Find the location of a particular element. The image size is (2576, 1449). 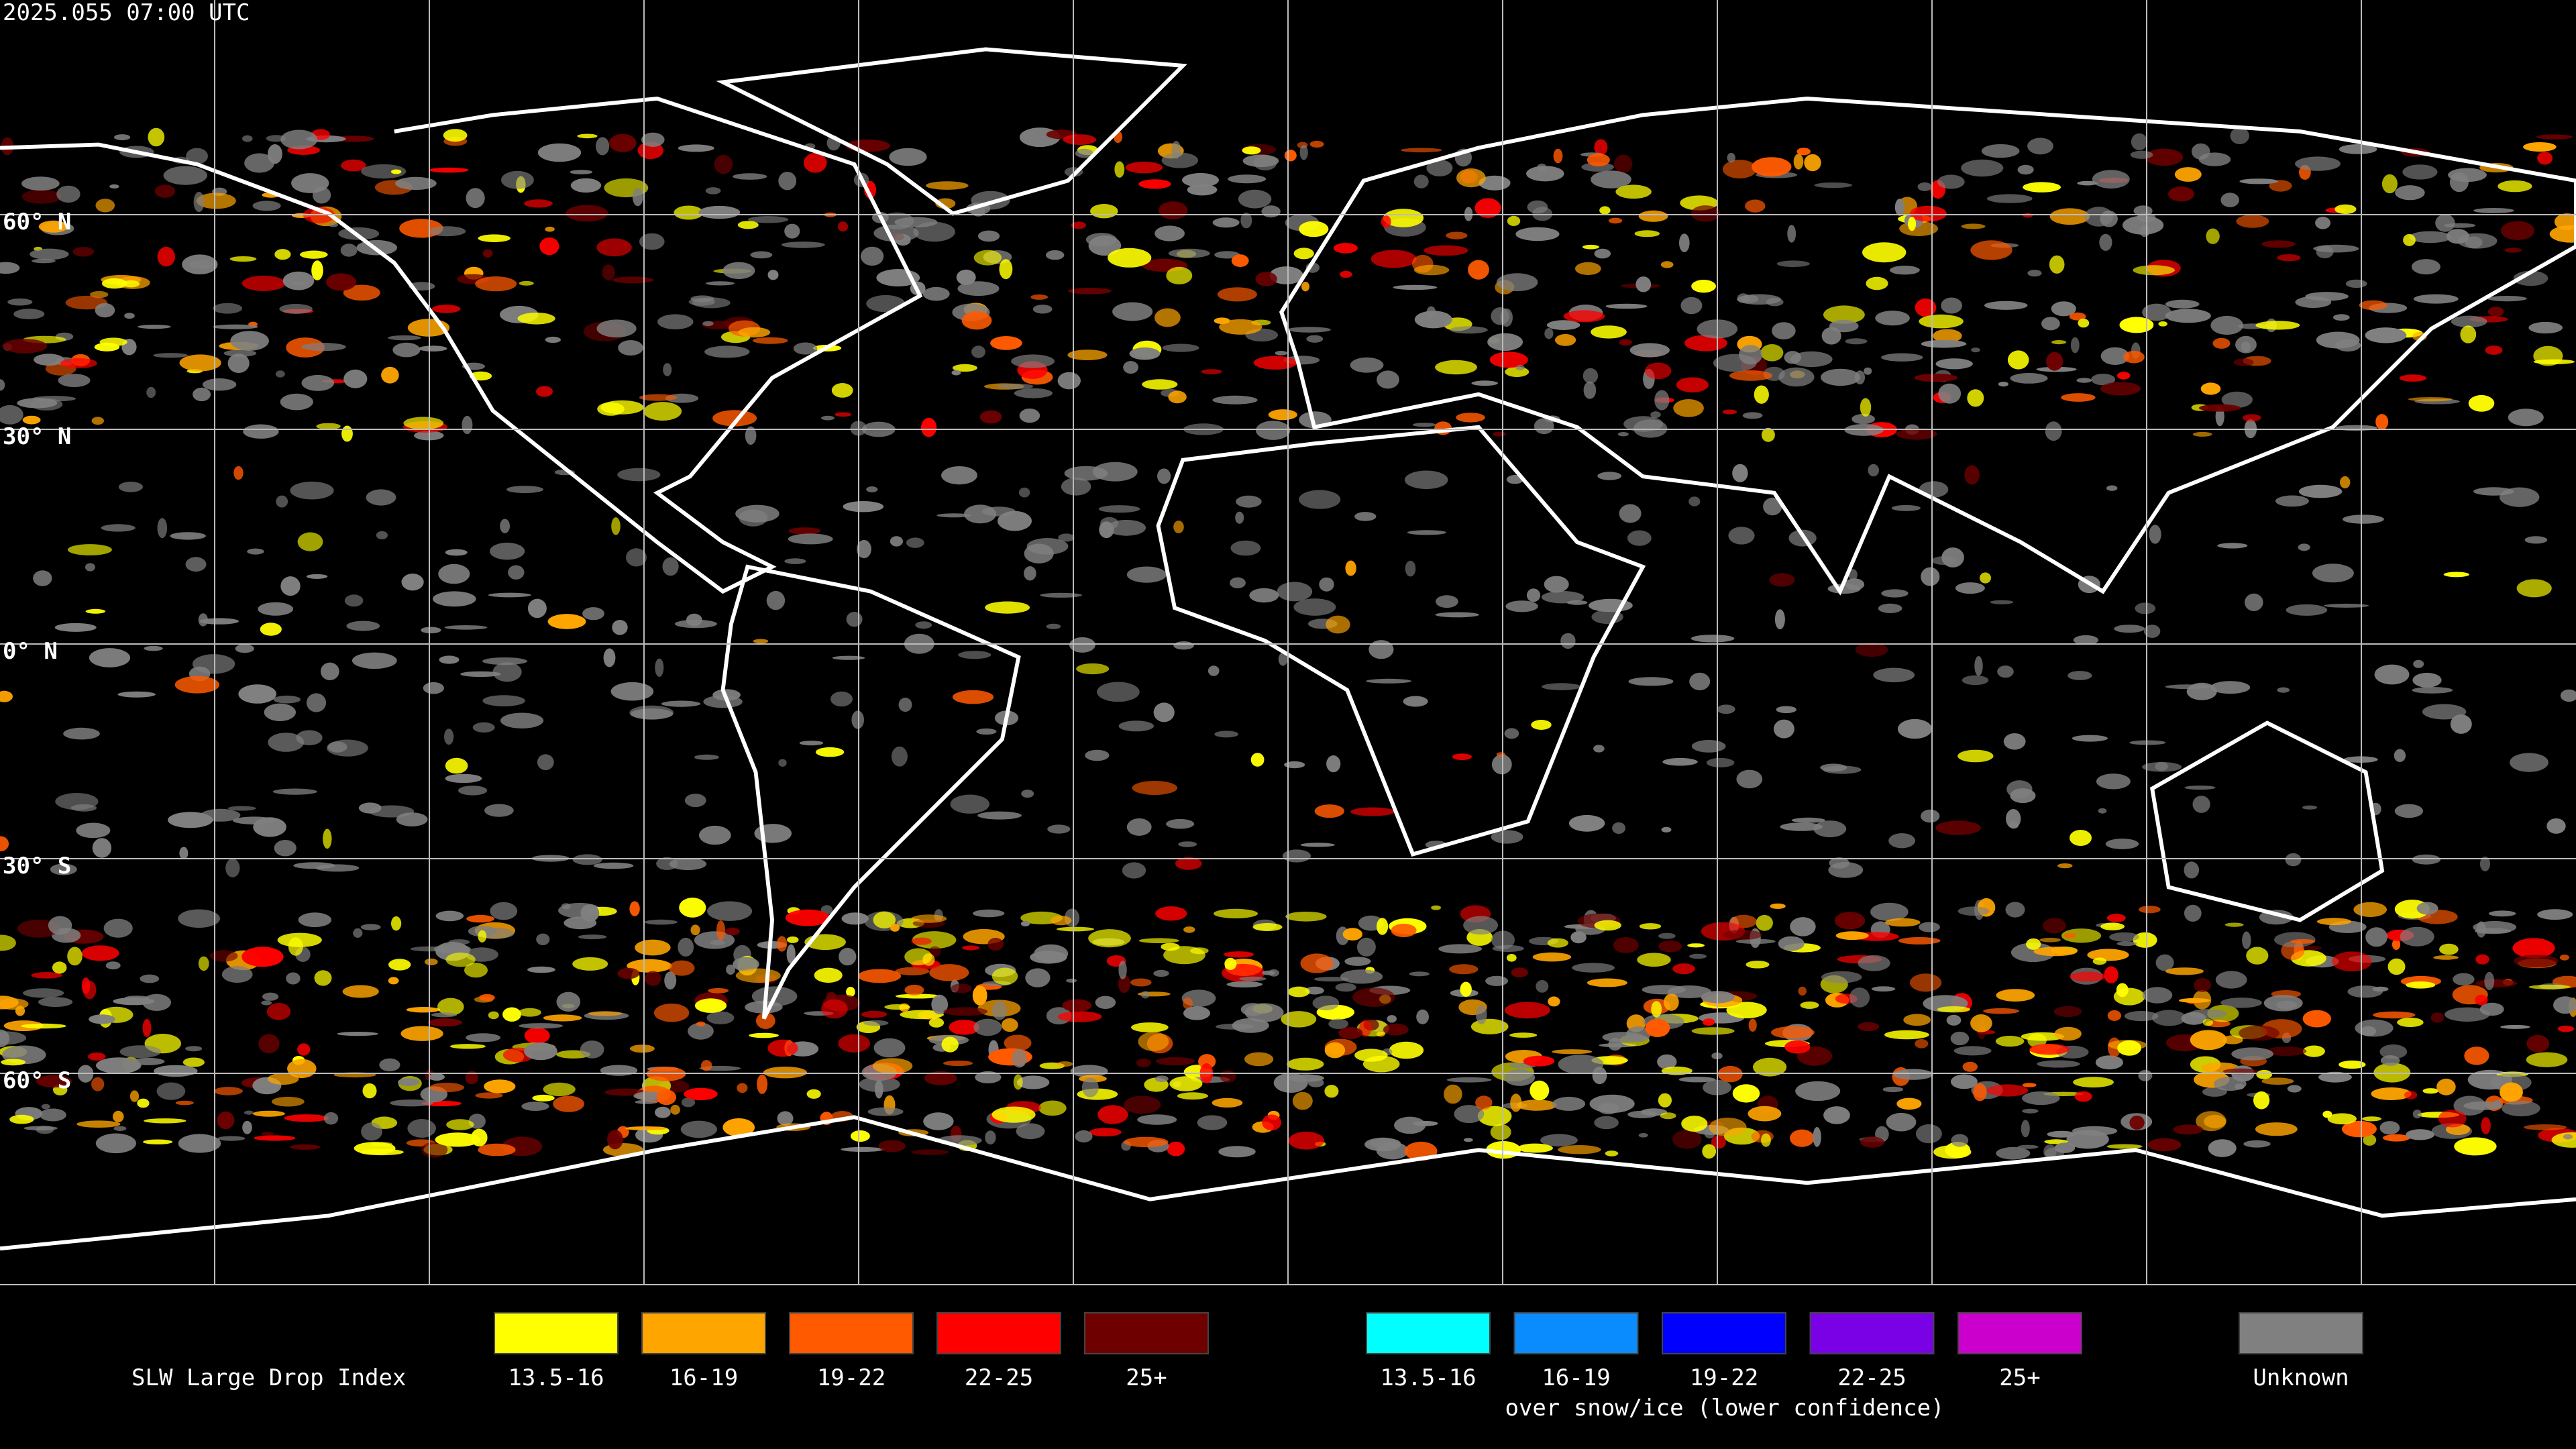

latitude-label: 60° N is located at coordinates (37, 222).